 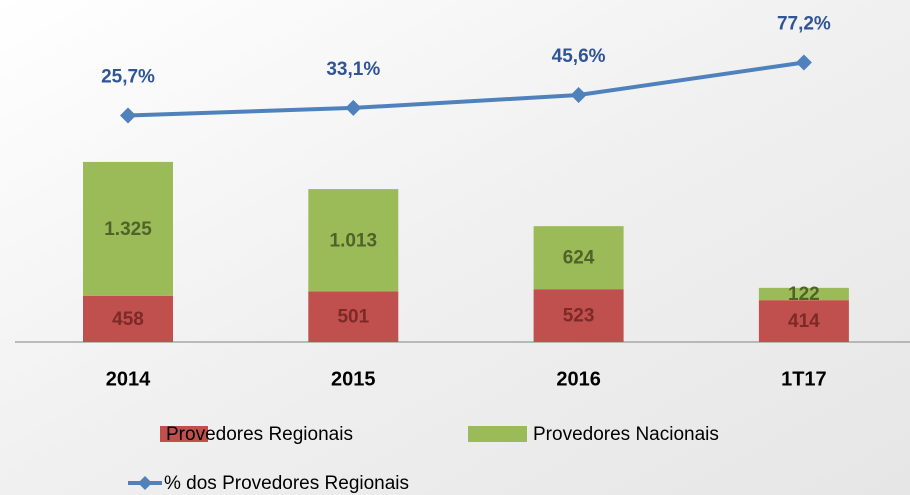 I want to click on data-label: 122, so click(x=804, y=294).